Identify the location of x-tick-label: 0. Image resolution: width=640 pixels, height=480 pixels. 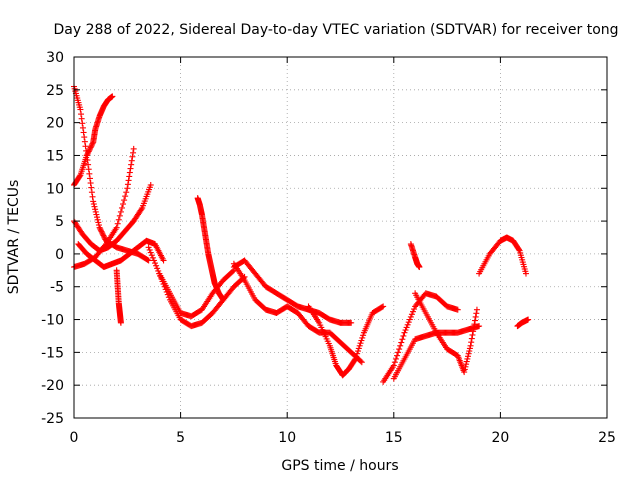
(74, 438).